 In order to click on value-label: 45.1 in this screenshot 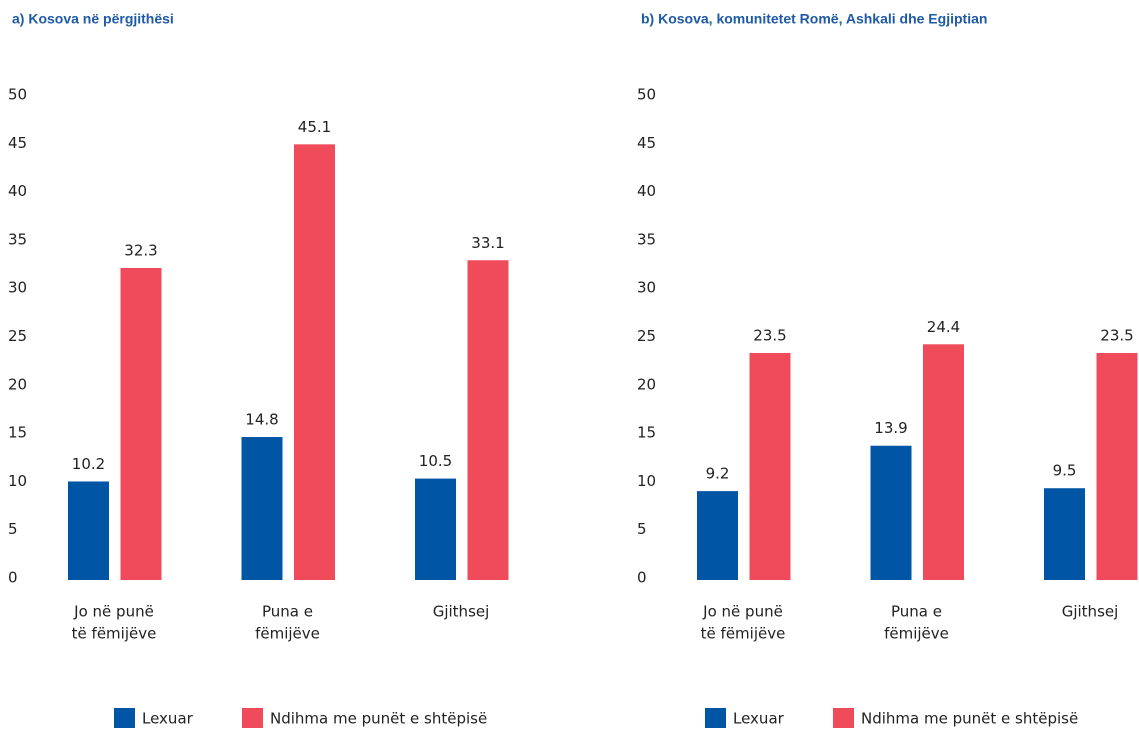, I will do `click(314, 127)`.